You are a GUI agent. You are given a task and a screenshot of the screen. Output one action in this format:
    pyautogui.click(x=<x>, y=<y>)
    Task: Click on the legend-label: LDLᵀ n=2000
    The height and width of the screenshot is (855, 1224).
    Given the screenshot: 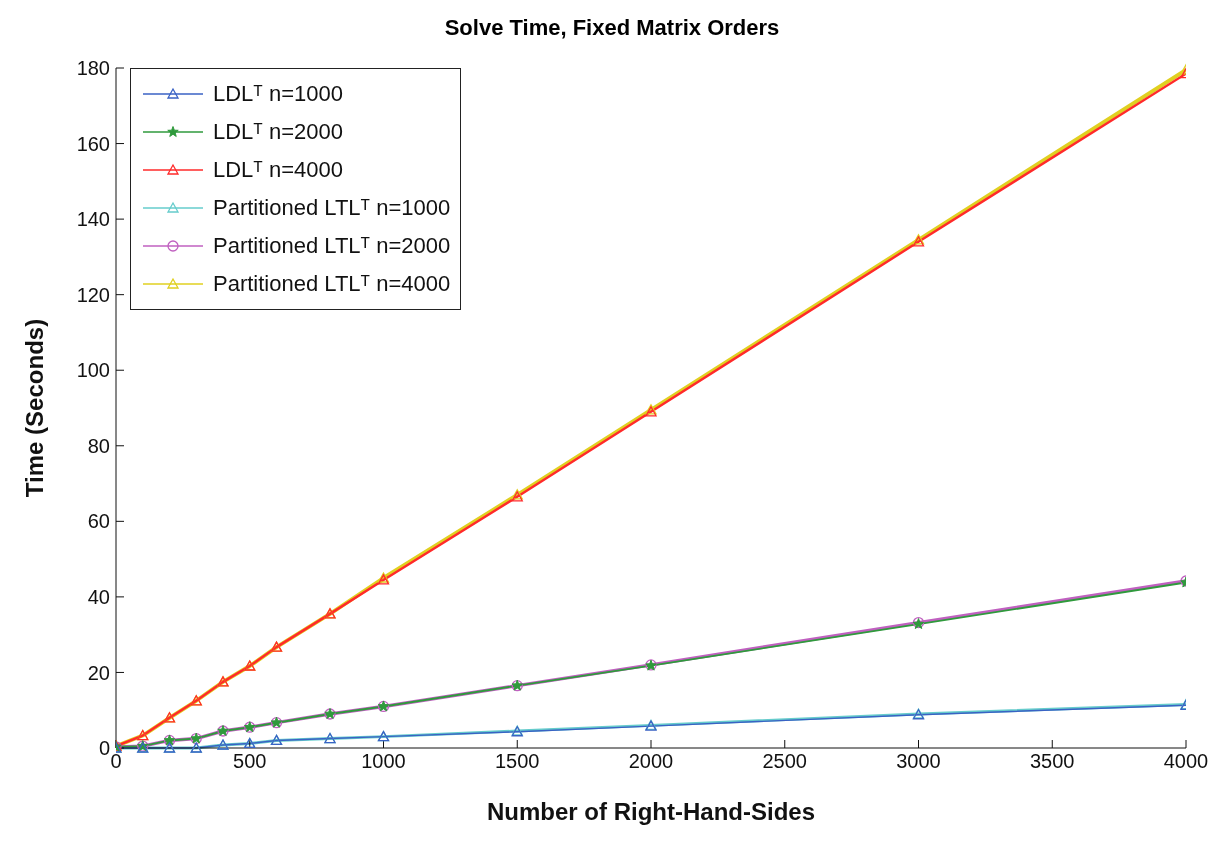 What is the action you would take?
    pyautogui.click(x=278, y=132)
    